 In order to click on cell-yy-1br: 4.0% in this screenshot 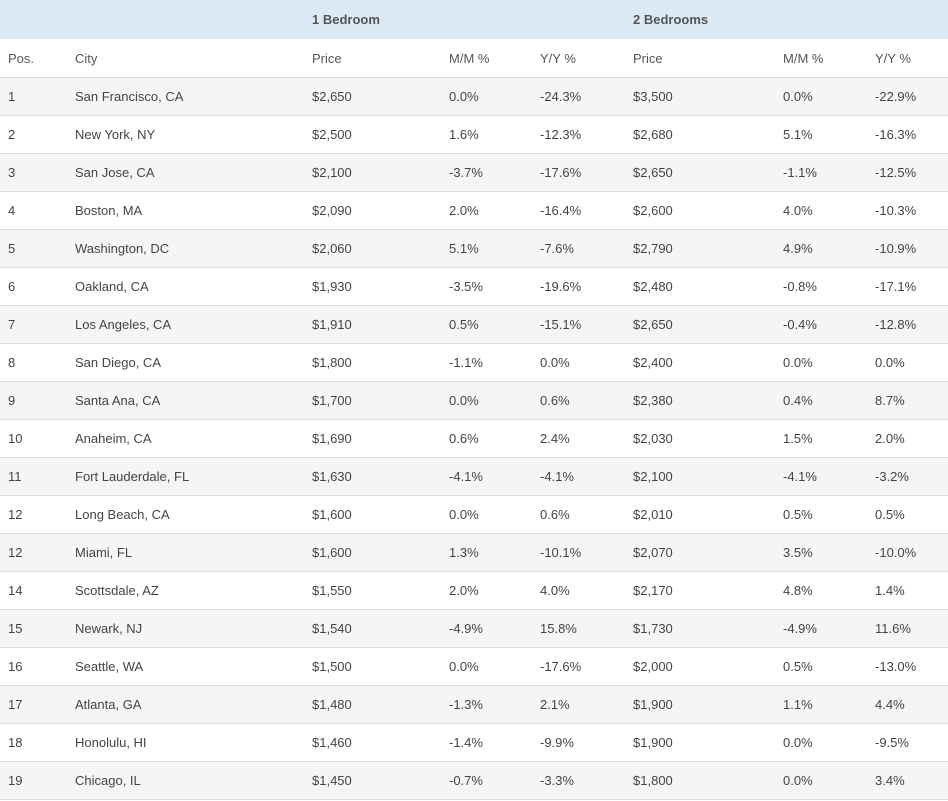, I will do `click(579, 590)`.